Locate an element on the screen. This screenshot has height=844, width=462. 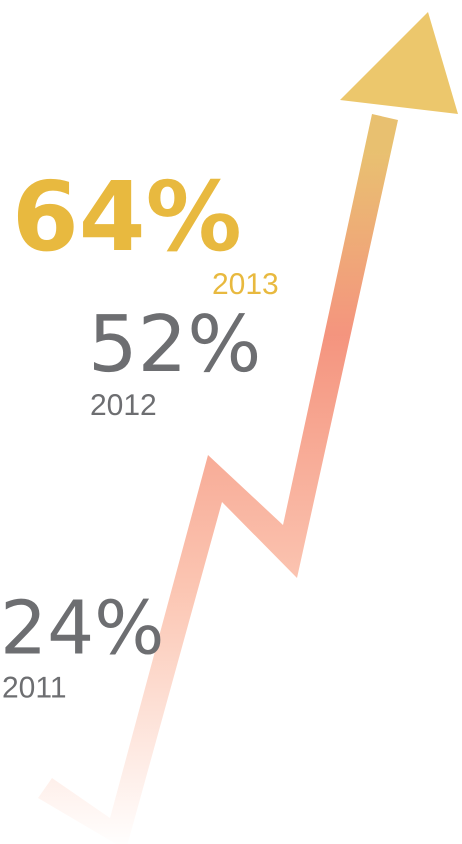
category-label: 2012 is located at coordinates (123, 405).